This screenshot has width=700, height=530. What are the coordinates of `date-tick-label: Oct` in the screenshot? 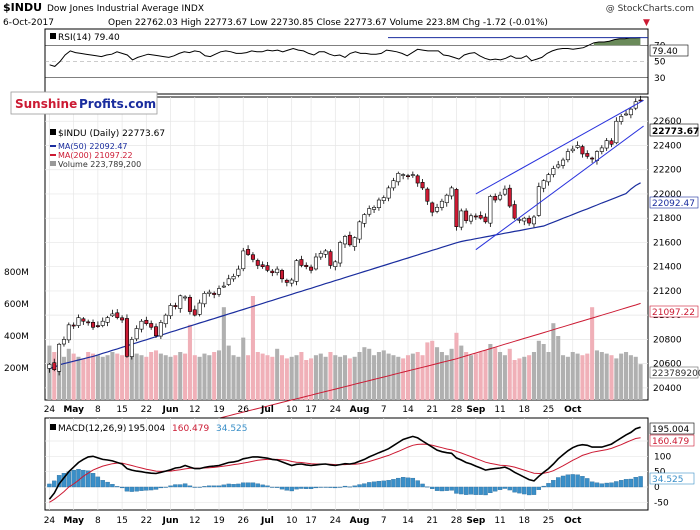 It's located at (573, 410).